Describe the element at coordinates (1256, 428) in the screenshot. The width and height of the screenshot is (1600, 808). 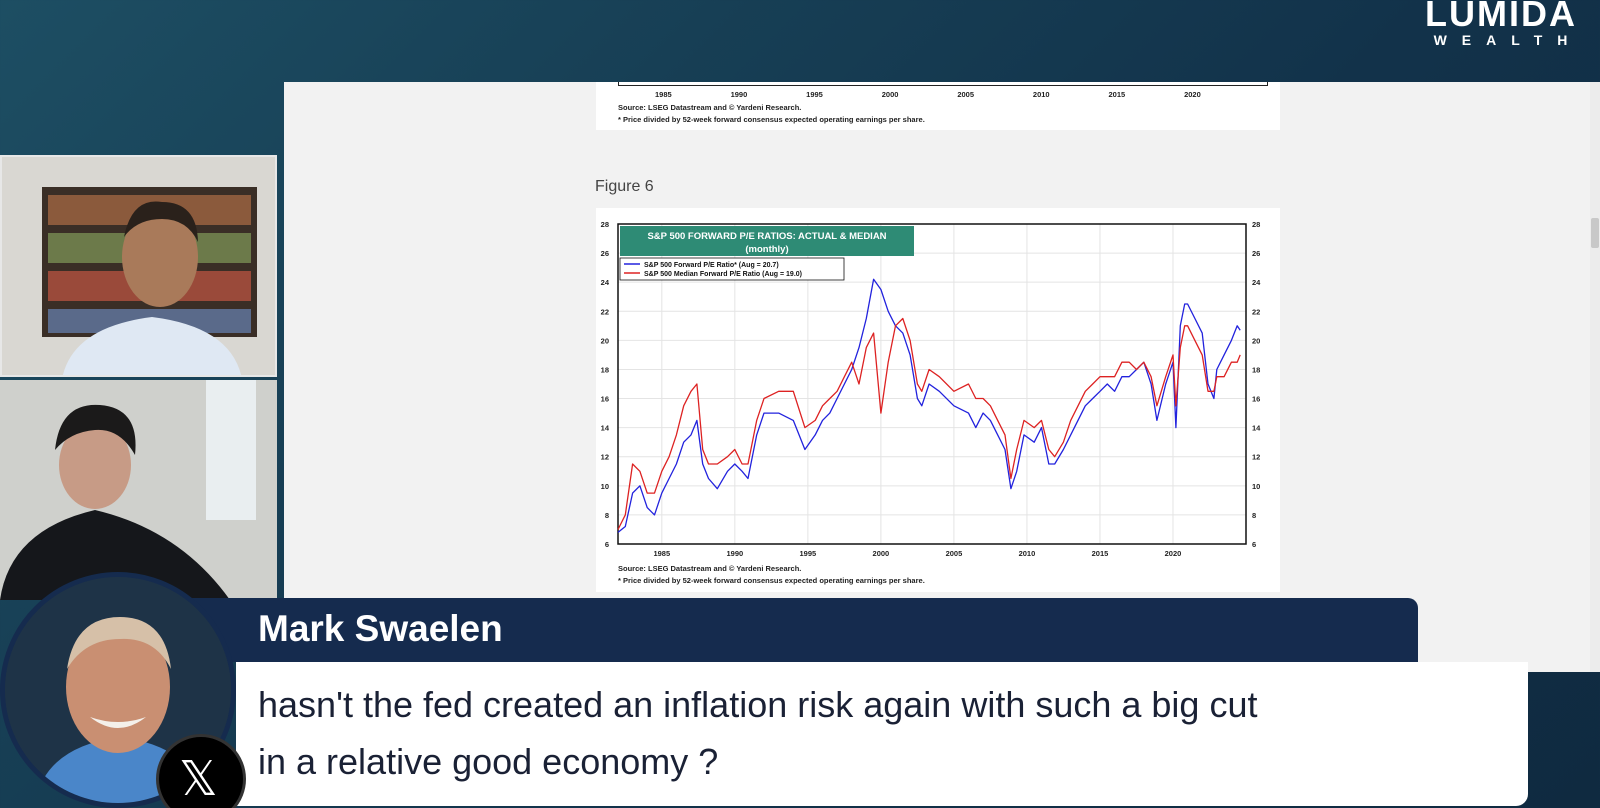
I see `y-tick-label-right: 14` at that location.